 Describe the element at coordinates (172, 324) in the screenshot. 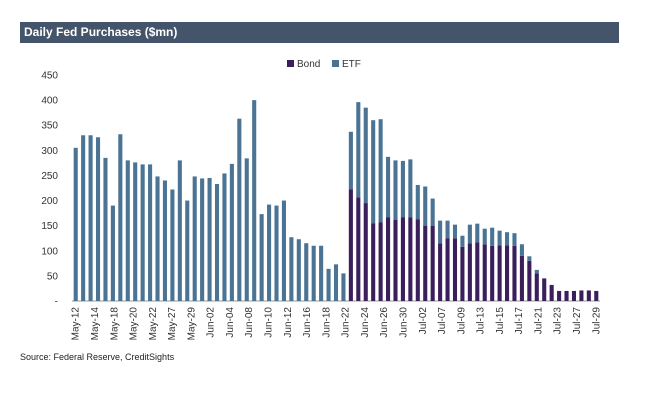

I see `x-tick-label: May-27` at that location.